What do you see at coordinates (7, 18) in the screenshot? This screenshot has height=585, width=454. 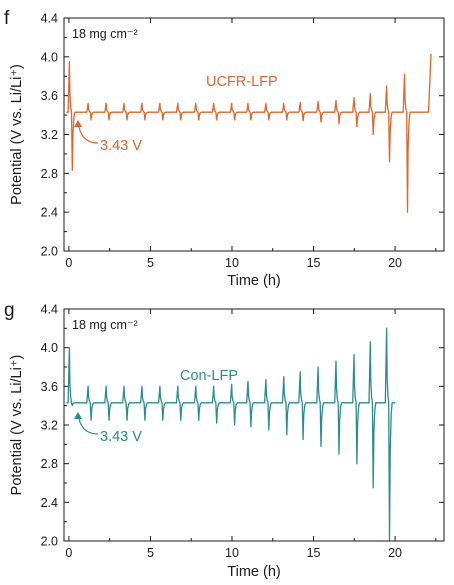 I see `panel-label: f` at bounding box center [7, 18].